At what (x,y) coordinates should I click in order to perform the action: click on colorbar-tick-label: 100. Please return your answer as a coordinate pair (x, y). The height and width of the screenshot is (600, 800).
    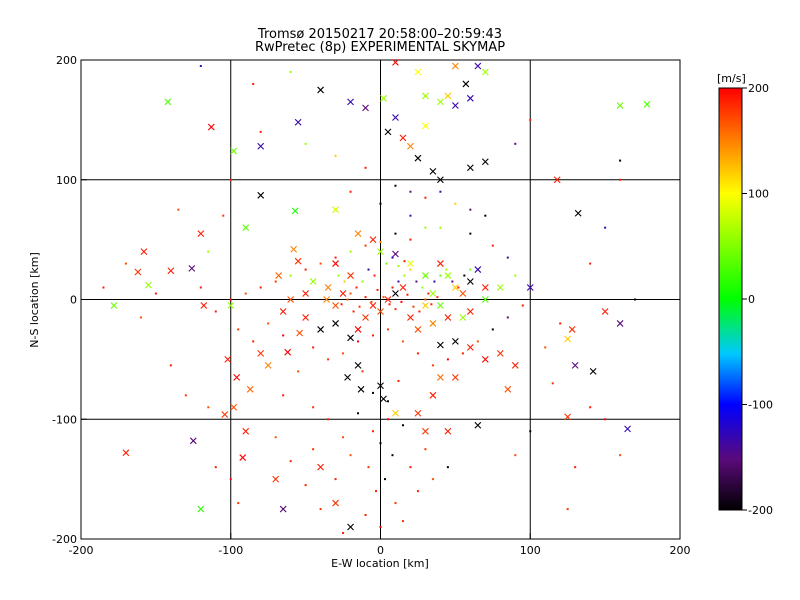
    Looking at the image, I should click on (758, 194).